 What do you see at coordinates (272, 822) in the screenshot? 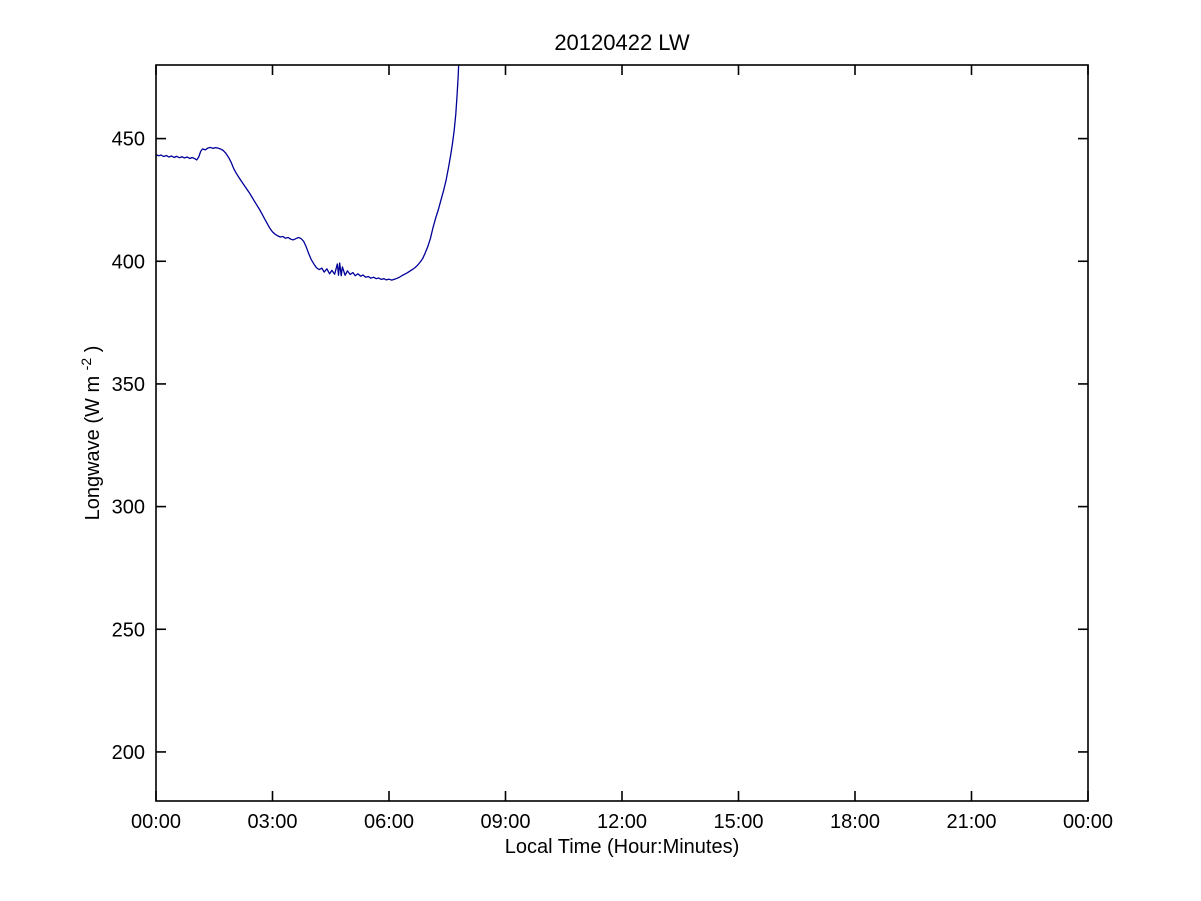
I see `x-tick-label: 03:00` at bounding box center [272, 822].